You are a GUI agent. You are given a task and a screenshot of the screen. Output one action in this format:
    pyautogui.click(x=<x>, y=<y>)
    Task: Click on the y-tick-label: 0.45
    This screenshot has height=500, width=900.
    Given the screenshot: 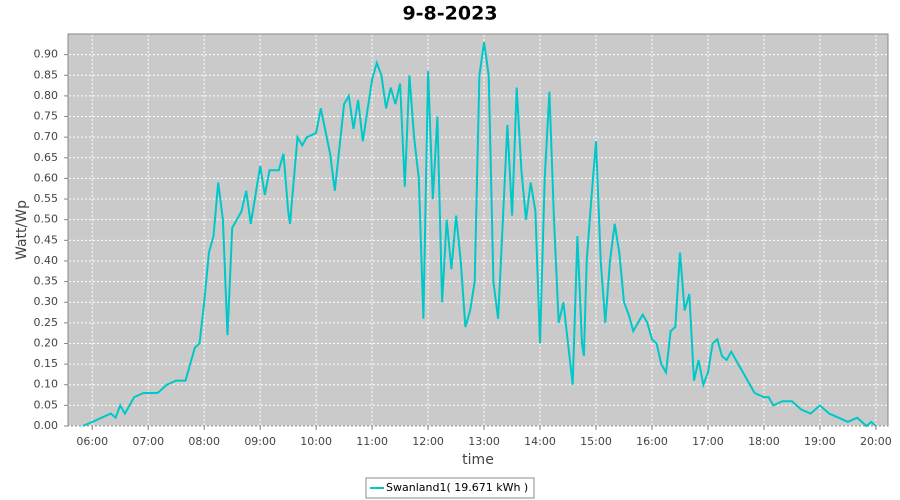 What is the action you would take?
    pyautogui.click(x=46, y=239)
    